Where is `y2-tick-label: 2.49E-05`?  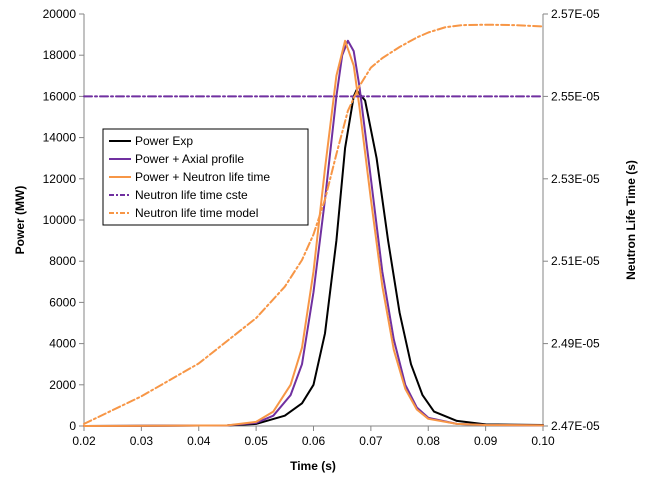
y2-tick-label: 2.49E-05 is located at coordinates (575, 344).